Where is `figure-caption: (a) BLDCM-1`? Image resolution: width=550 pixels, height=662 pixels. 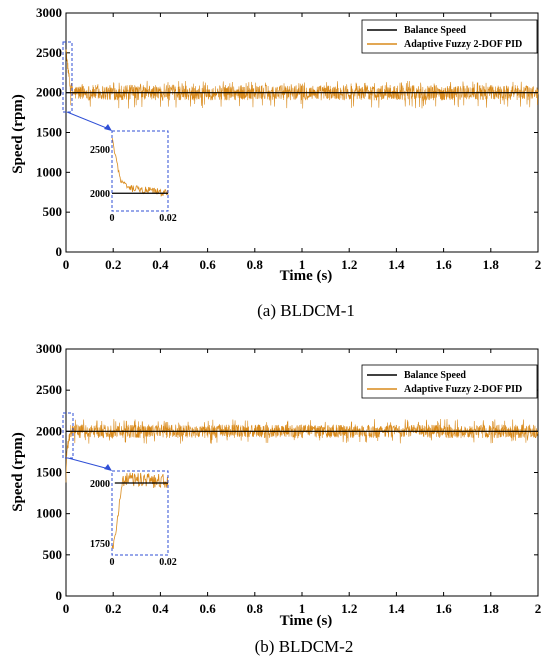 figure-caption: (a) BLDCM-1 is located at coordinates (306, 310).